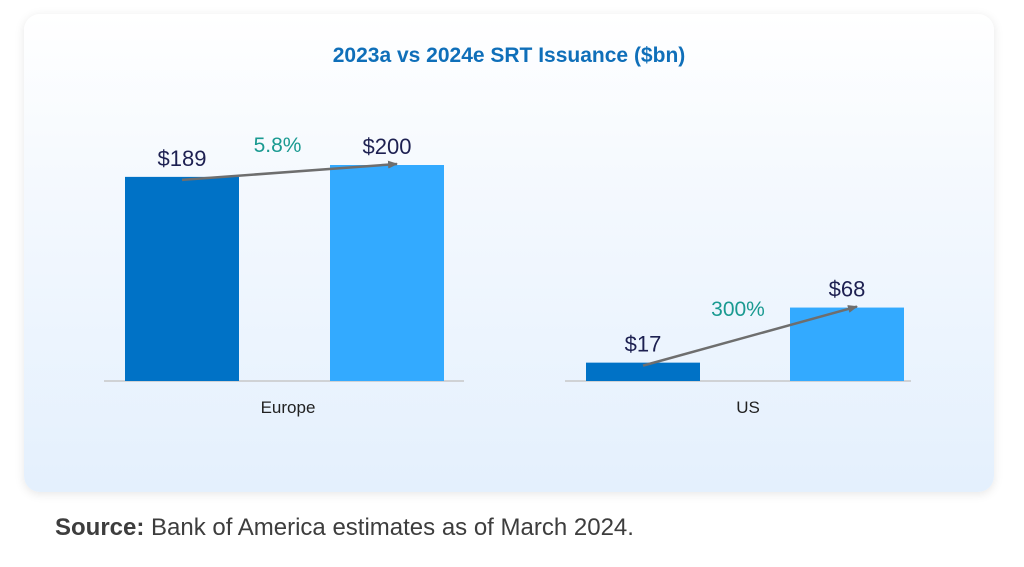  Describe the element at coordinates (278, 145) in the screenshot. I see `growth-label-europe: 5.8%` at that location.